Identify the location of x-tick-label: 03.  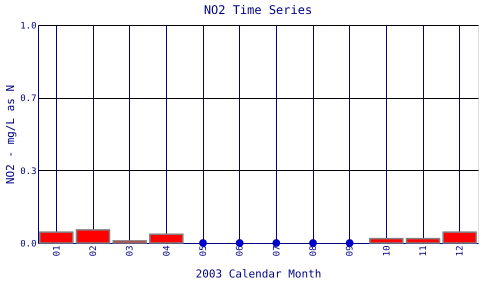
(131, 251).